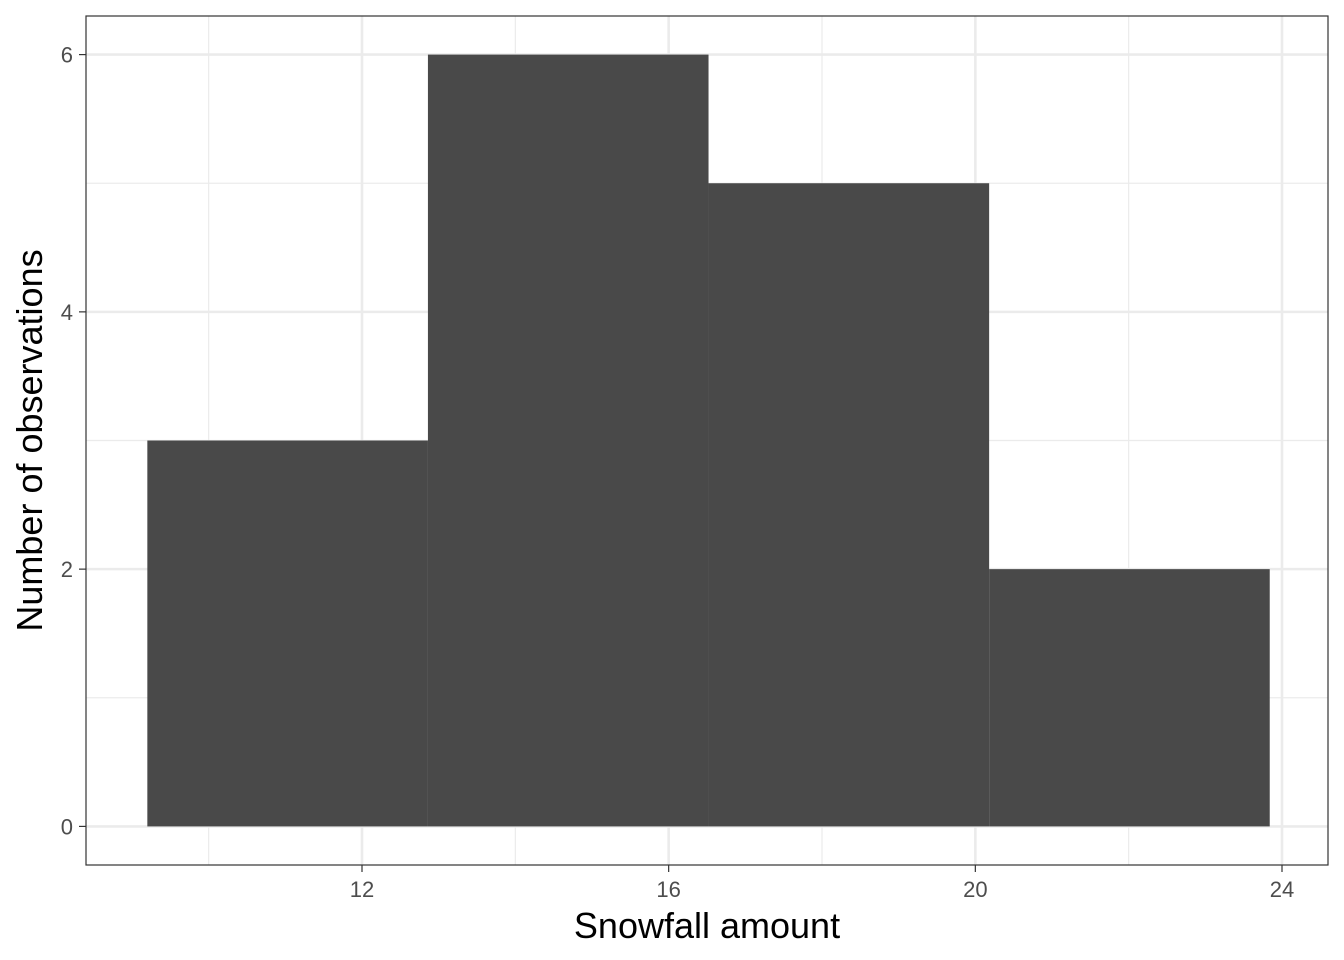 The height and width of the screenshot is (960, 1344). Describe the element at coordinates (67, 55) in the screenshot. I see `y-tick-label: 6` at that location.